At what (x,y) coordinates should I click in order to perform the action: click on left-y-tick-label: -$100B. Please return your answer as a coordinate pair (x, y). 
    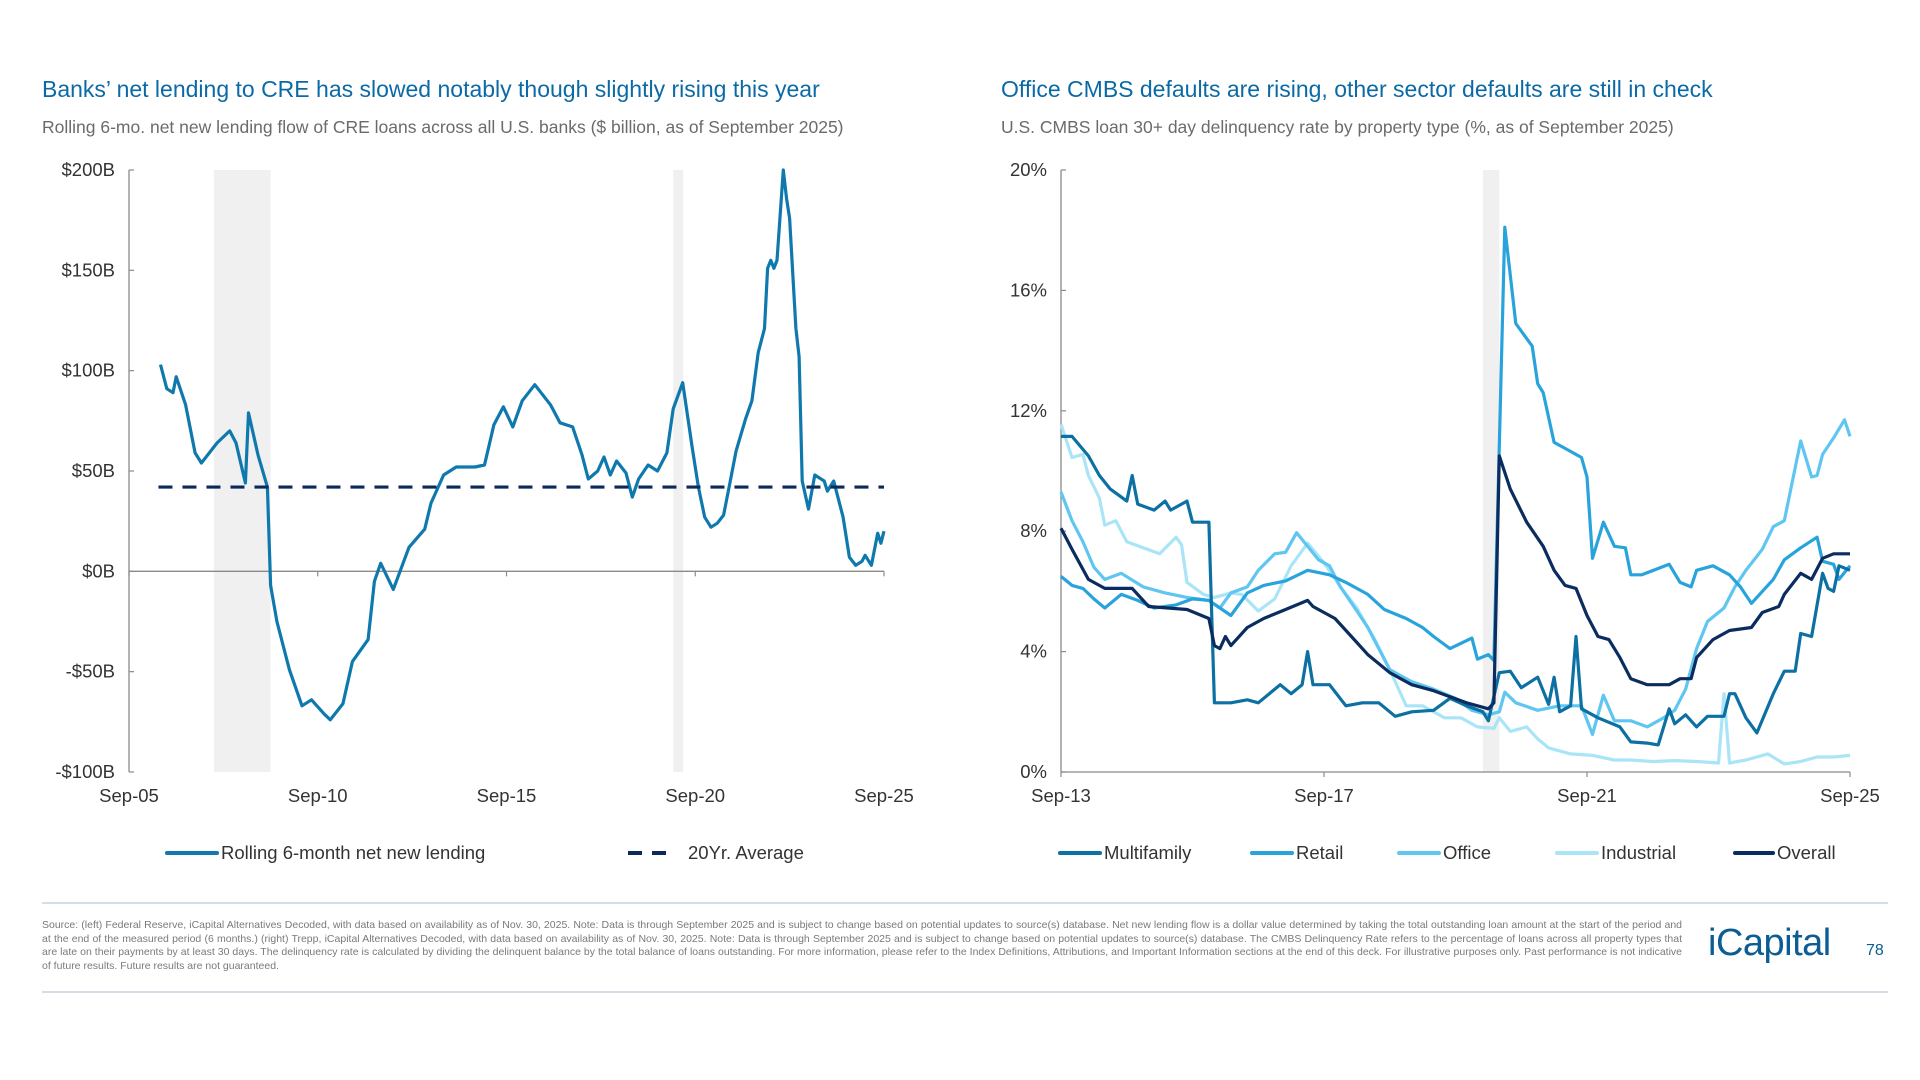
    Looking at the image, I should click on (85, 771).